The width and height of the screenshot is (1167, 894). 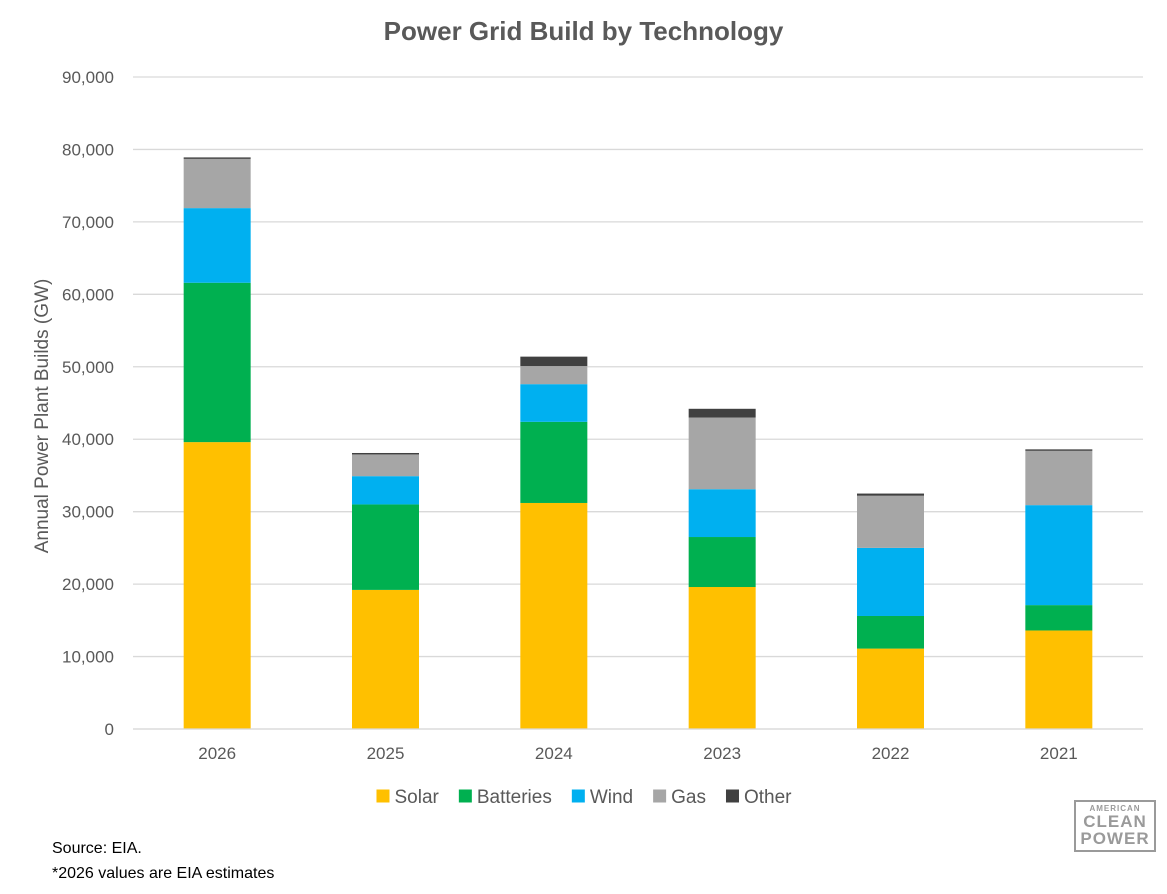 I want to click on bar-solar-2022, so click(x=890, y=688).